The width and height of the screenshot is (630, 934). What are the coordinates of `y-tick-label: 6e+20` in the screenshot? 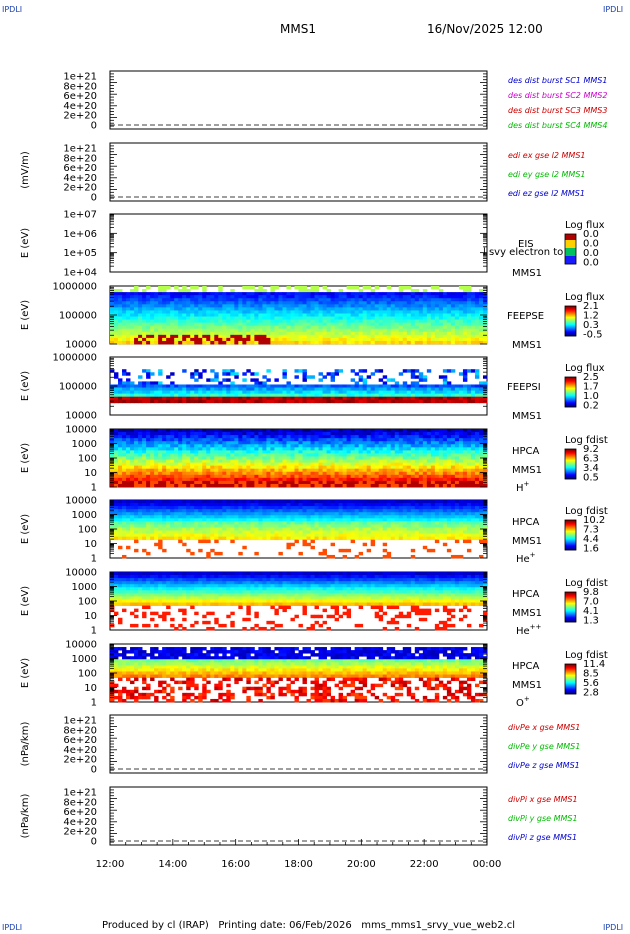 It's located at (80, 168).